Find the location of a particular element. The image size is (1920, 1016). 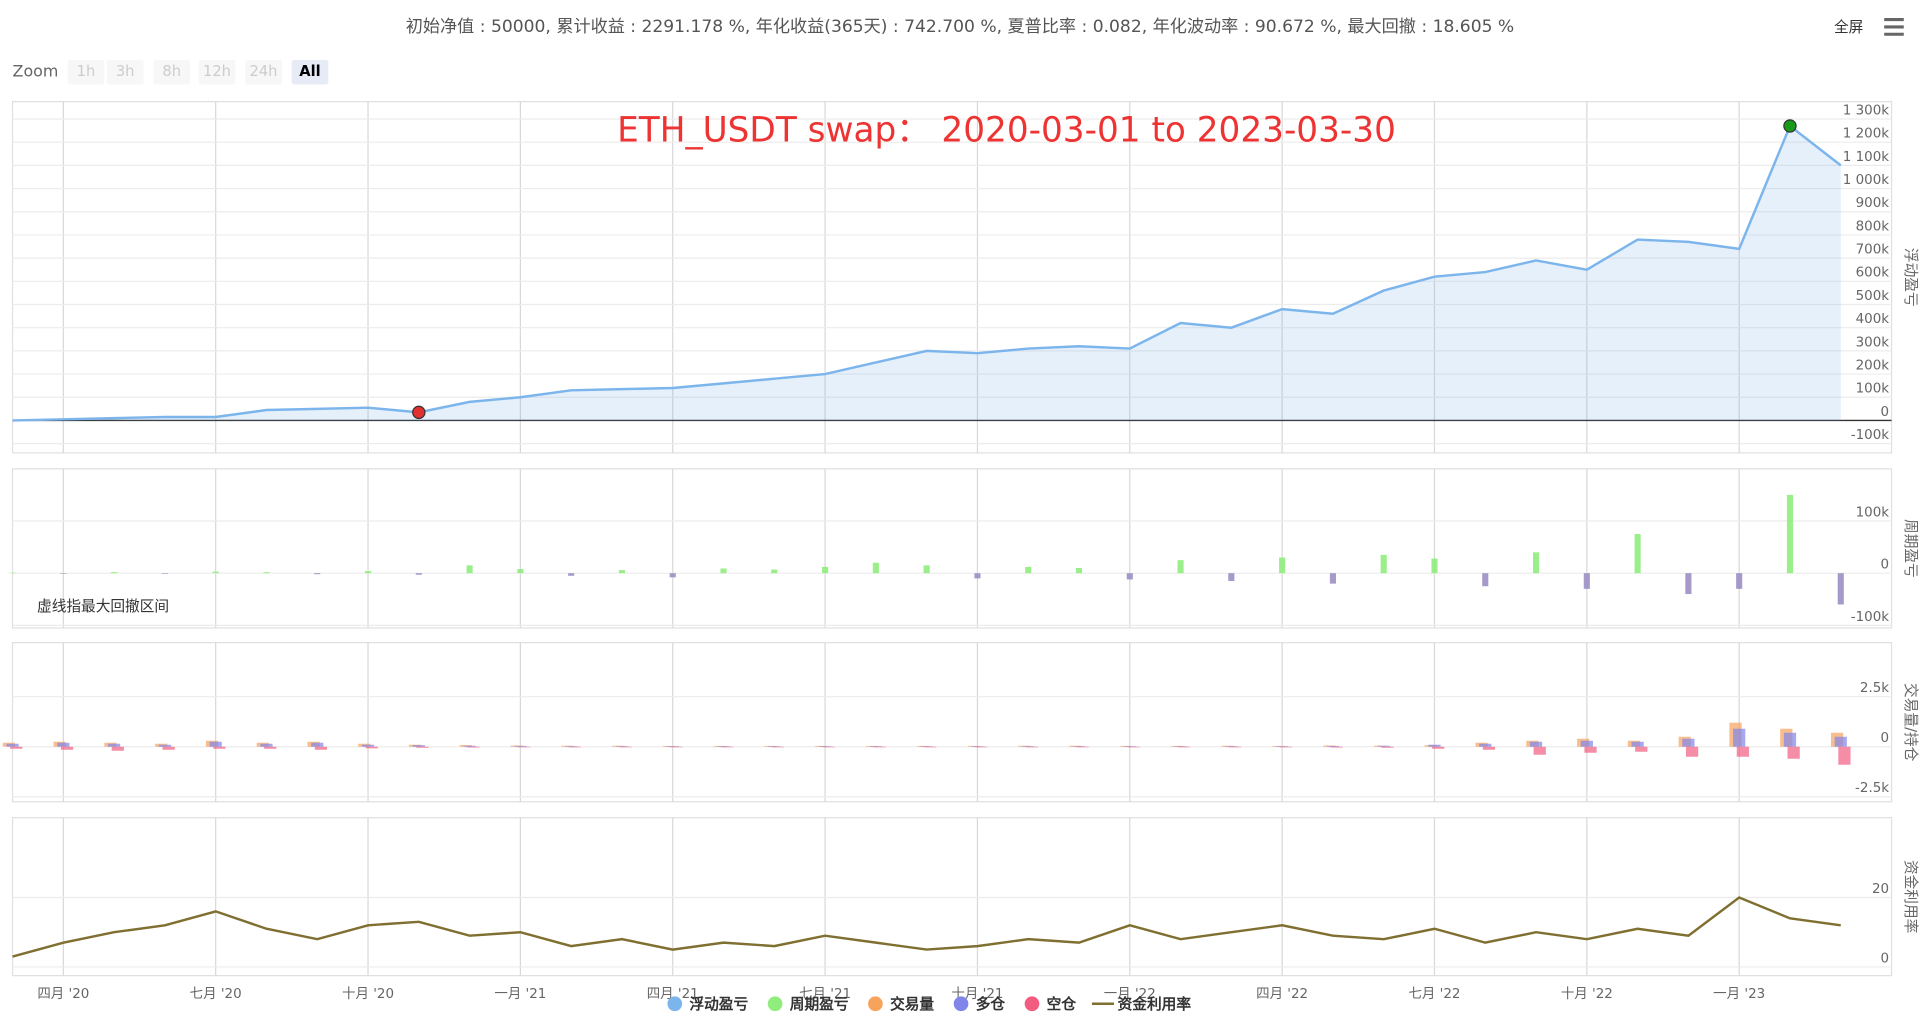

y-tick-label: 1 000k is located at coordinates (1866, 180).